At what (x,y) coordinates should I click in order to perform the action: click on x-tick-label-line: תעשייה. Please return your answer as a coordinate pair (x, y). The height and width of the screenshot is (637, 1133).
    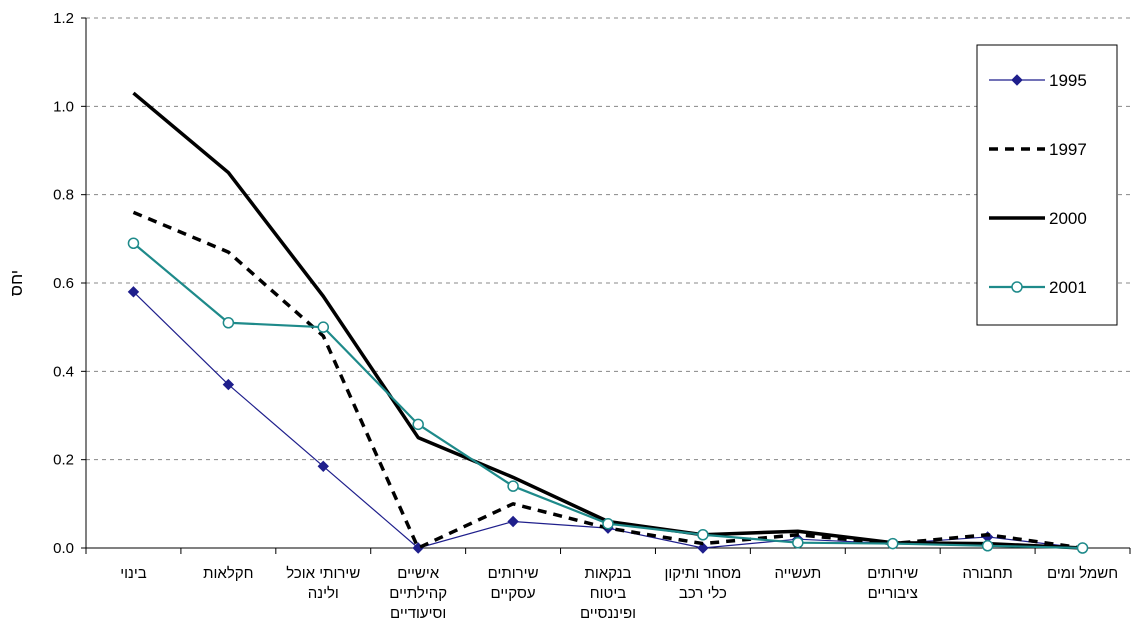
    Looking at the image, I should click on (797, 573).